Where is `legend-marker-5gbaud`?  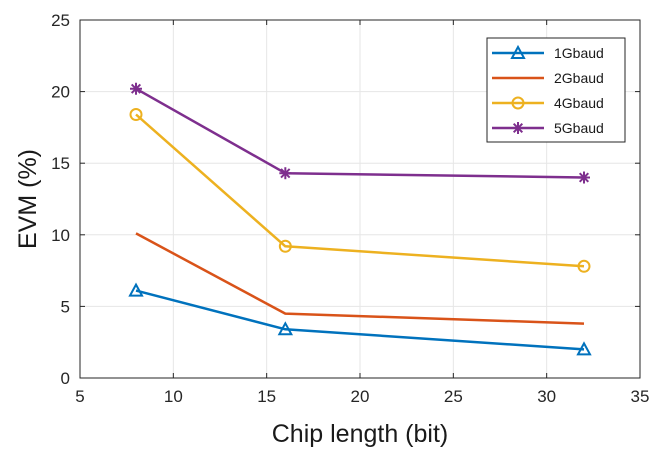 legend-marker-5gbaud is located at coordinates (518, 128).